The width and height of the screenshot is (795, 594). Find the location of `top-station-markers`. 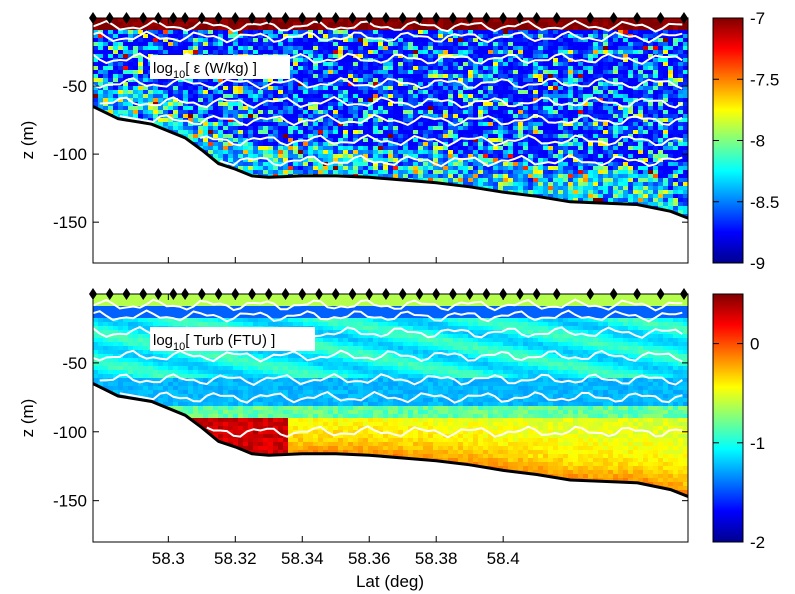

top-station-markers is located at coordinates (388, 18).